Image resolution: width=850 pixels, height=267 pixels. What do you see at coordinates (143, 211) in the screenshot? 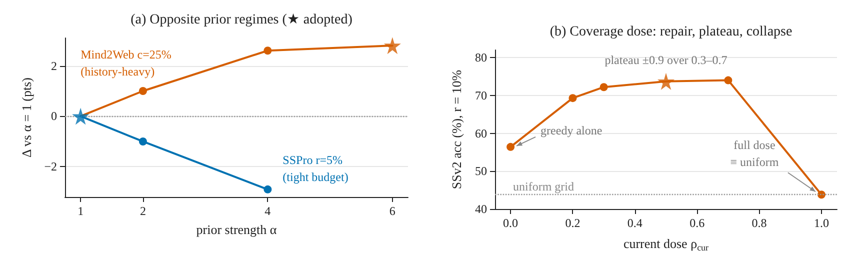
I see `x-tick-label: 2` at bounding box center [143, 211].